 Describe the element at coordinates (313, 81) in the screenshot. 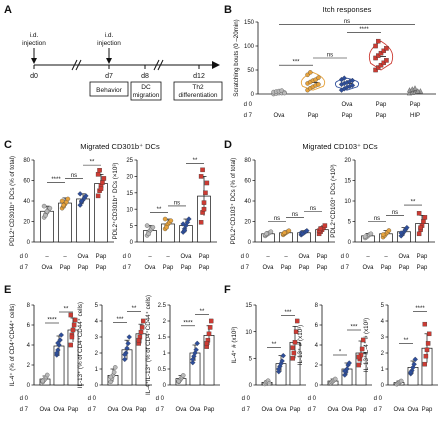

I see `violin` at that location.